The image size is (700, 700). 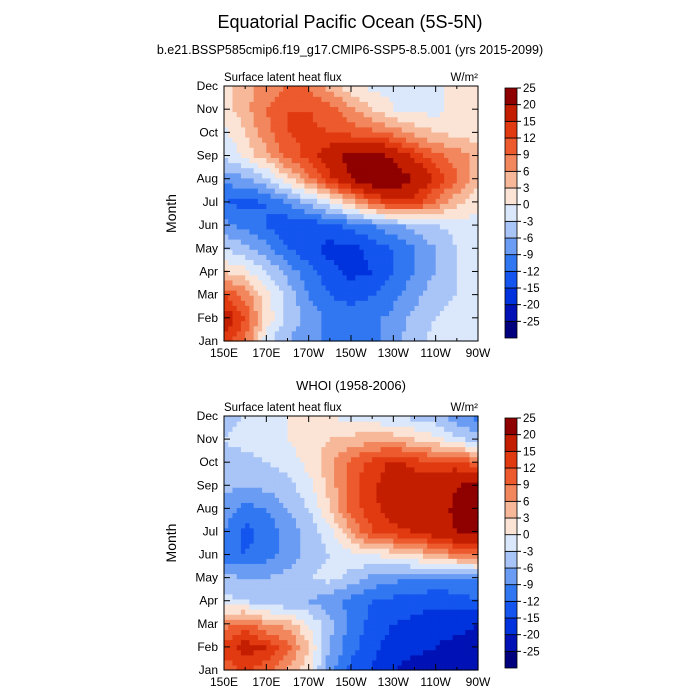 I want to click on colorbar-label: 12, so click(x=529, y=139).